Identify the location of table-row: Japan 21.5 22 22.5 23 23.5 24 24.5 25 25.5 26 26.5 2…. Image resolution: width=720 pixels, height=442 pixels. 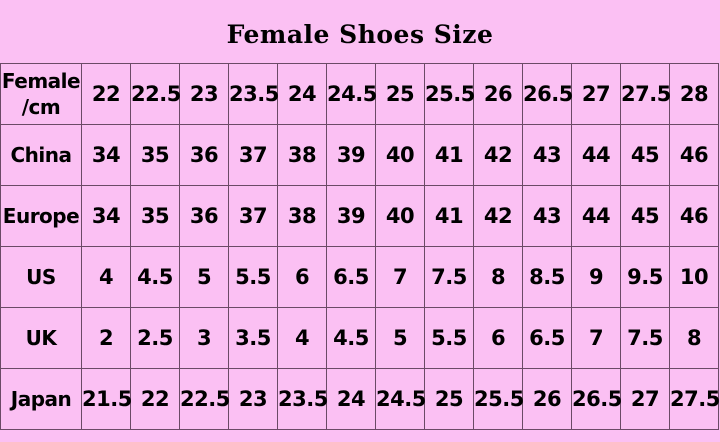
(360, 399).